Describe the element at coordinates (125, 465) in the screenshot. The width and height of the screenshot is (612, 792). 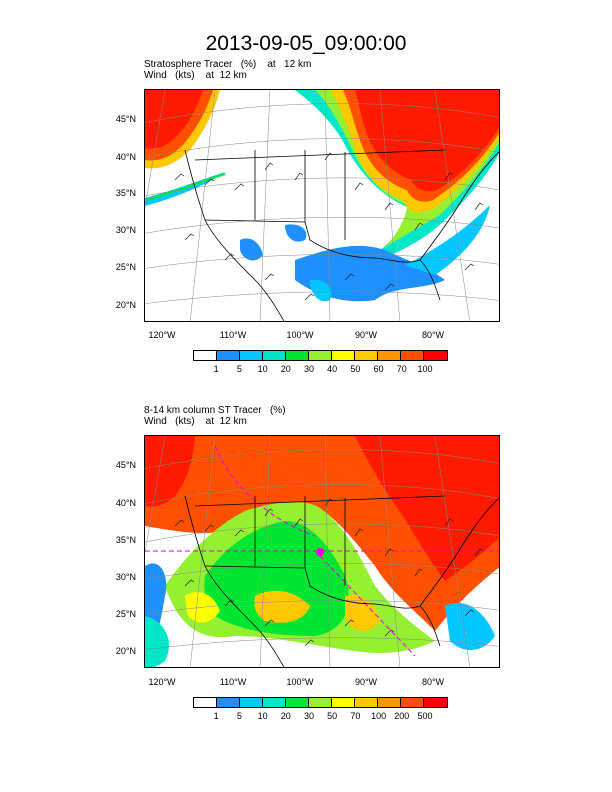
I see `panel2-lat-label: 45°N` at that location.